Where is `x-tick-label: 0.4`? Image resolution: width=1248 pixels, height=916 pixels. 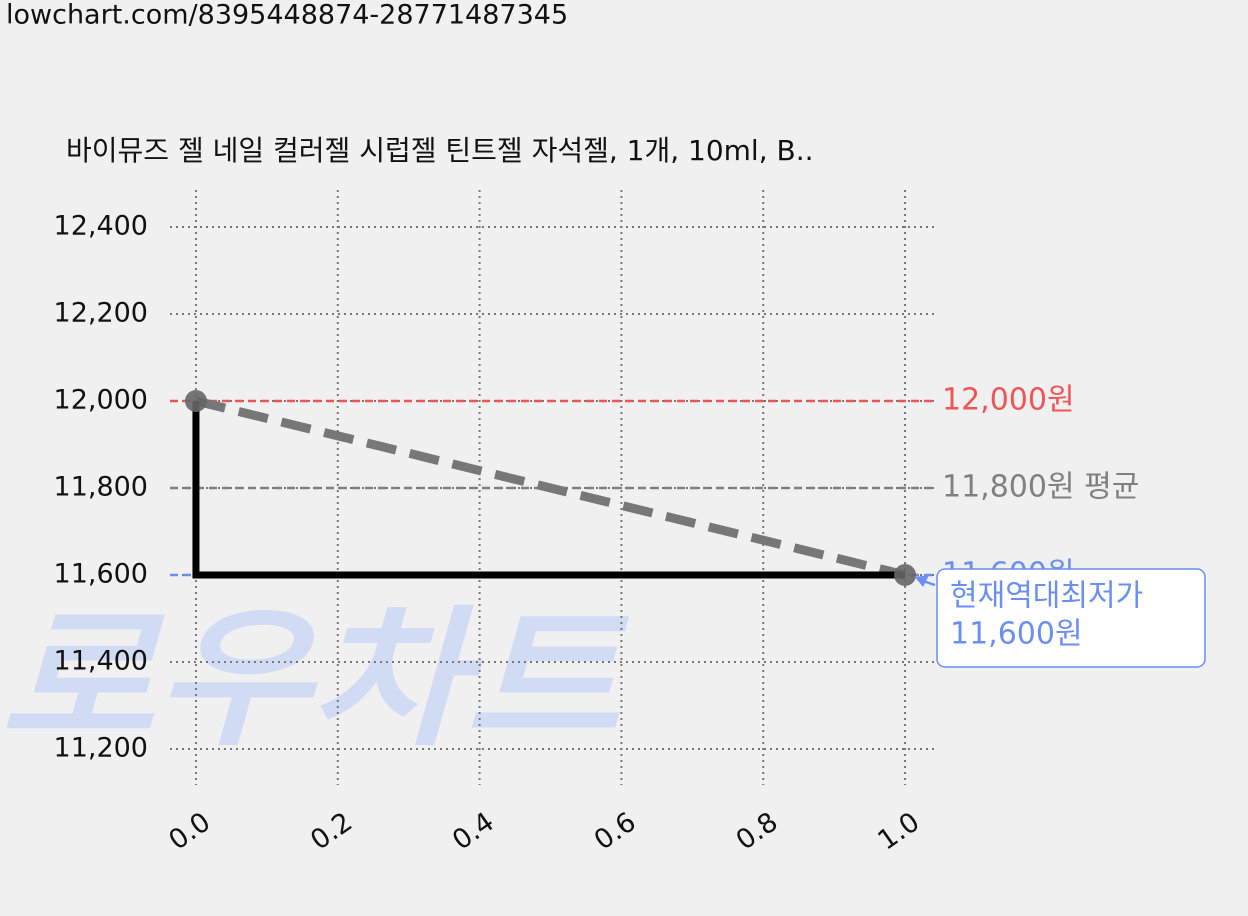 x-tick-label: 0.4 is located at coordinates (473, 831).